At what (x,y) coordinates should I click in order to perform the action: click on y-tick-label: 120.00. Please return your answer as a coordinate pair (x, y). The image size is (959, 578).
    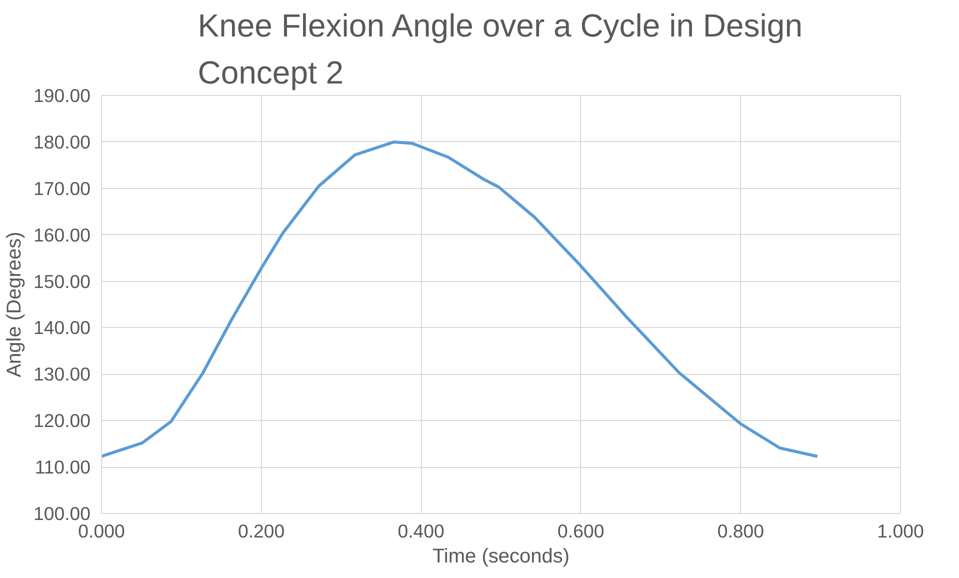
    Looking at the image, I should click on (61, 421).